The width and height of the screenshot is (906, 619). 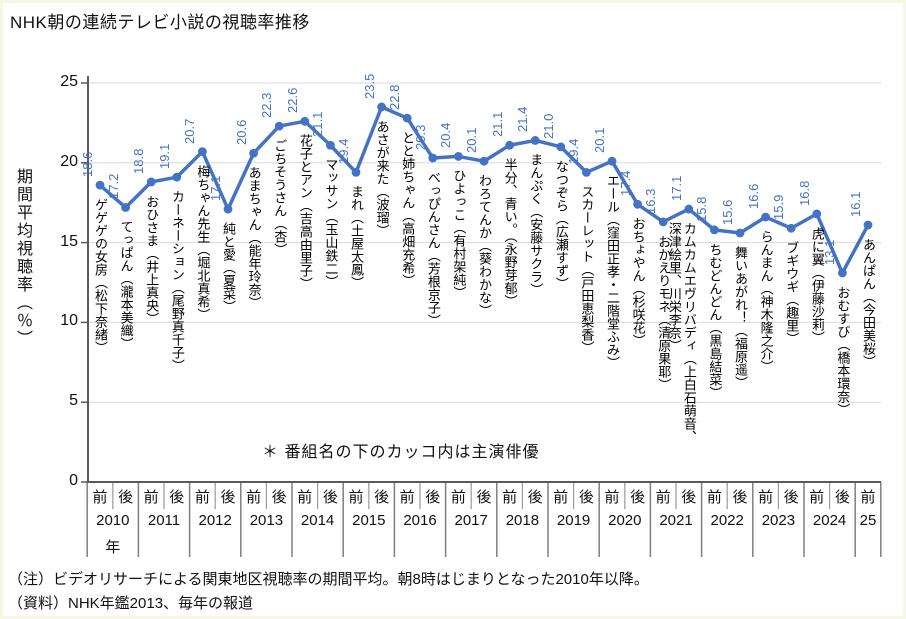 I want to click on show-name-label: まんぷく（安藤サクラ）, so click(x=536, y=225).